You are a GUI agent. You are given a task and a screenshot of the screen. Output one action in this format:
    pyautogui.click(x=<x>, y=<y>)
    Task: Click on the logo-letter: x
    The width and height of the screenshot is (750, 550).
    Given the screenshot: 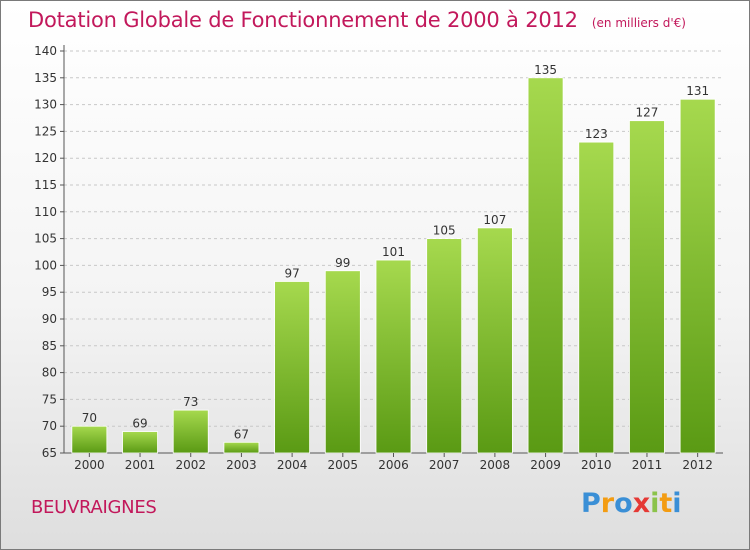 What is the action you would take?
    pyautogui.click(x=641, y=503)
    